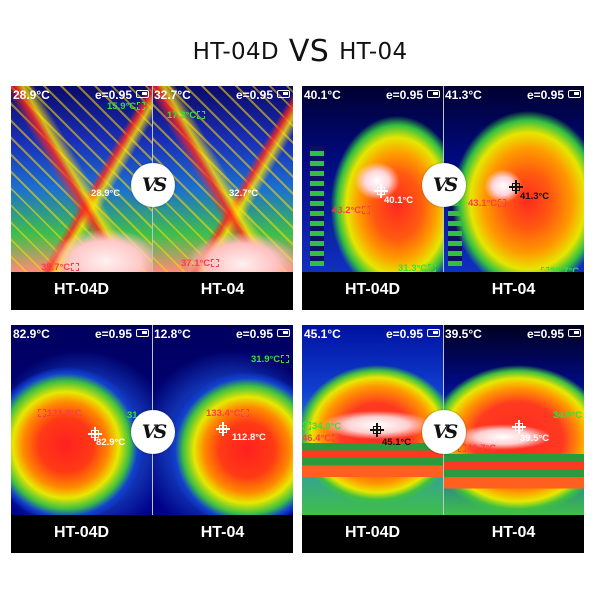  I want to click on hud-right: 41.3°C e=0.95, so click(513, 95).